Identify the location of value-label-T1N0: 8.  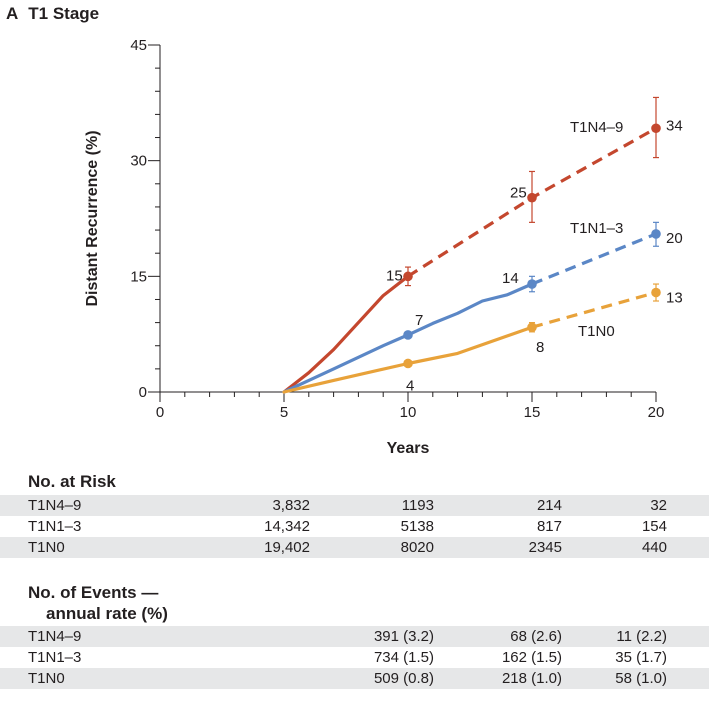
(540, 347).